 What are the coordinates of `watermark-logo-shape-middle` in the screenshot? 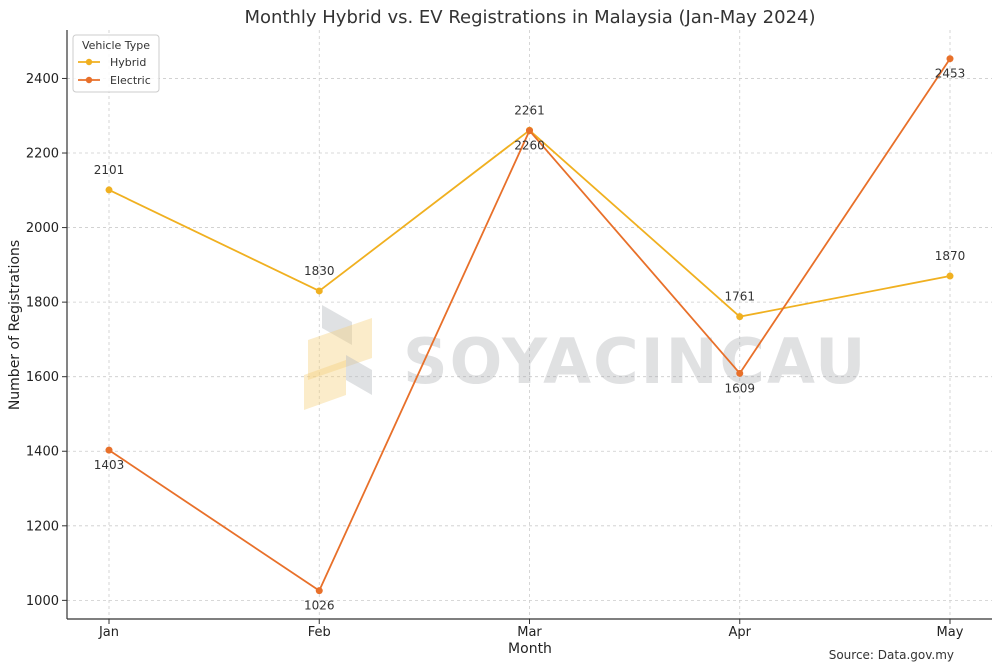 It's located at (340, 349).